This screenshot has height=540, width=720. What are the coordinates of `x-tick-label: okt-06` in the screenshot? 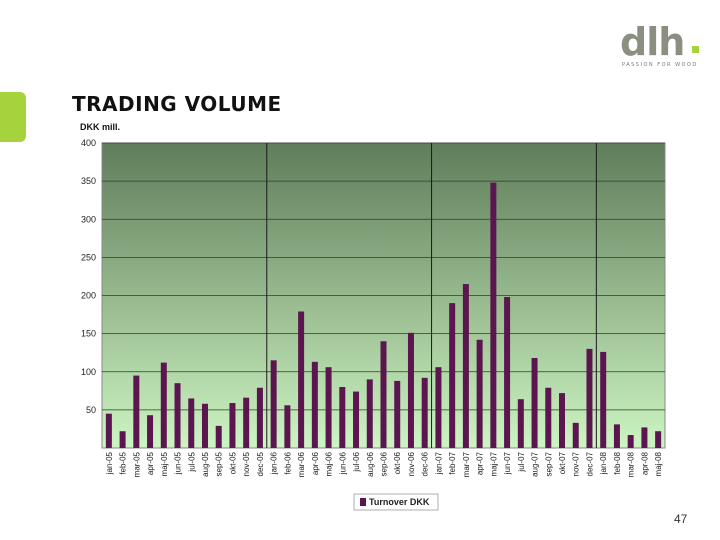 It's located at (397, 462).